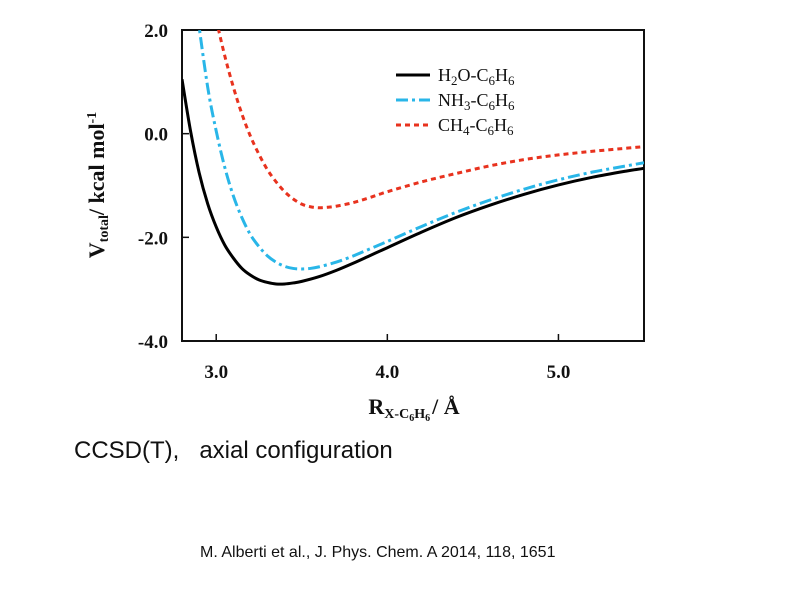  I want to click on x-tick-label: 5.0, so click(559, 372).